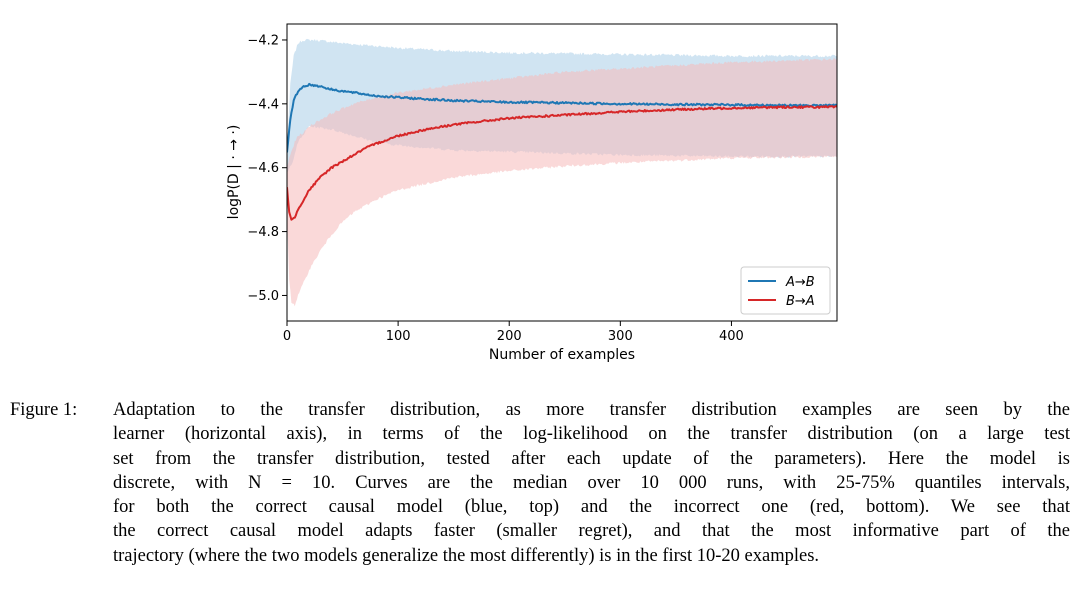 The height and width of the screenshot is (592, 1080). Describe the element at coordinates (287, 336) in the screenshot. I see `x-tick-label: 0` at that location.